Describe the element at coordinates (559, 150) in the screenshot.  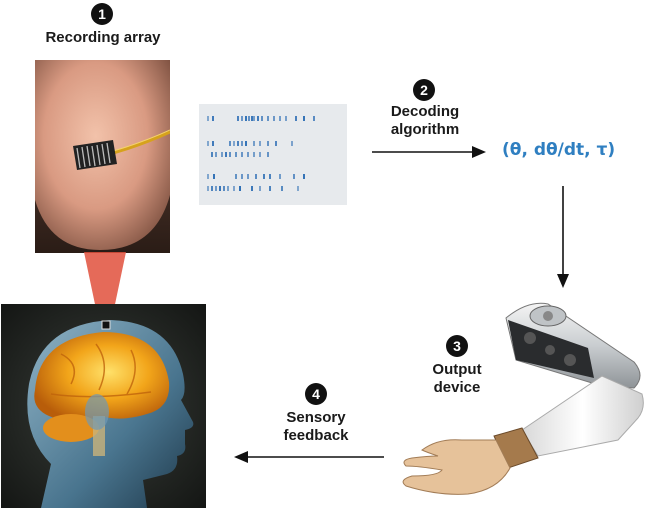
I see `decoded-variables: (θ, dθ/dt, τ)` at that location.